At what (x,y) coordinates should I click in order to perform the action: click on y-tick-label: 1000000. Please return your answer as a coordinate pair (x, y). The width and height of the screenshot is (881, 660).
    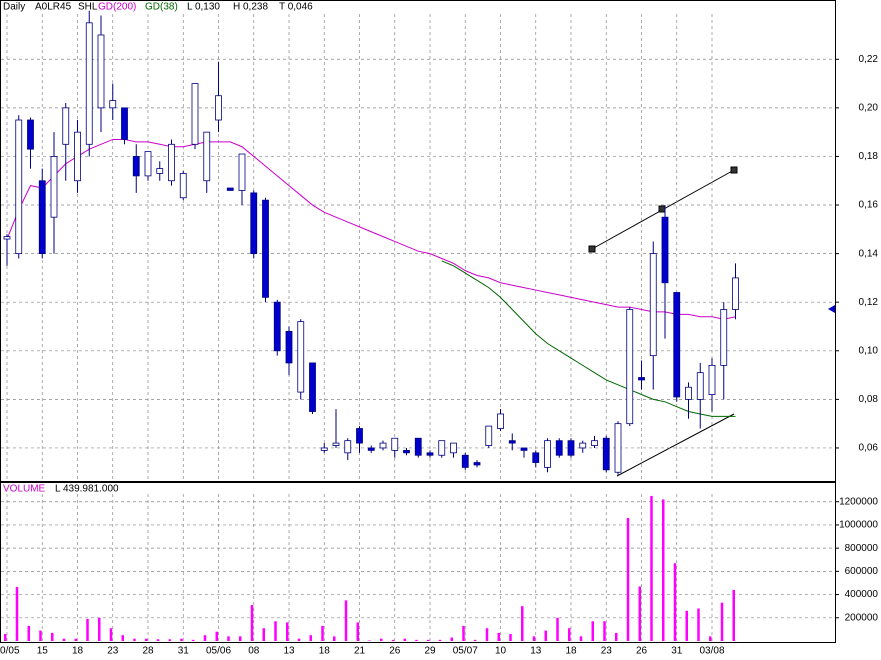
    Looking at the image, I should click on (858, 525).